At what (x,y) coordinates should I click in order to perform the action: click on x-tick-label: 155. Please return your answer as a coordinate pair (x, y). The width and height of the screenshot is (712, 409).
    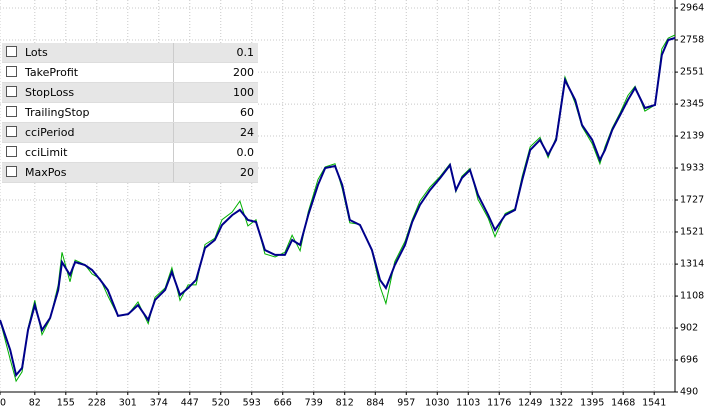
    Looking at the image, I should click on (66, 403).